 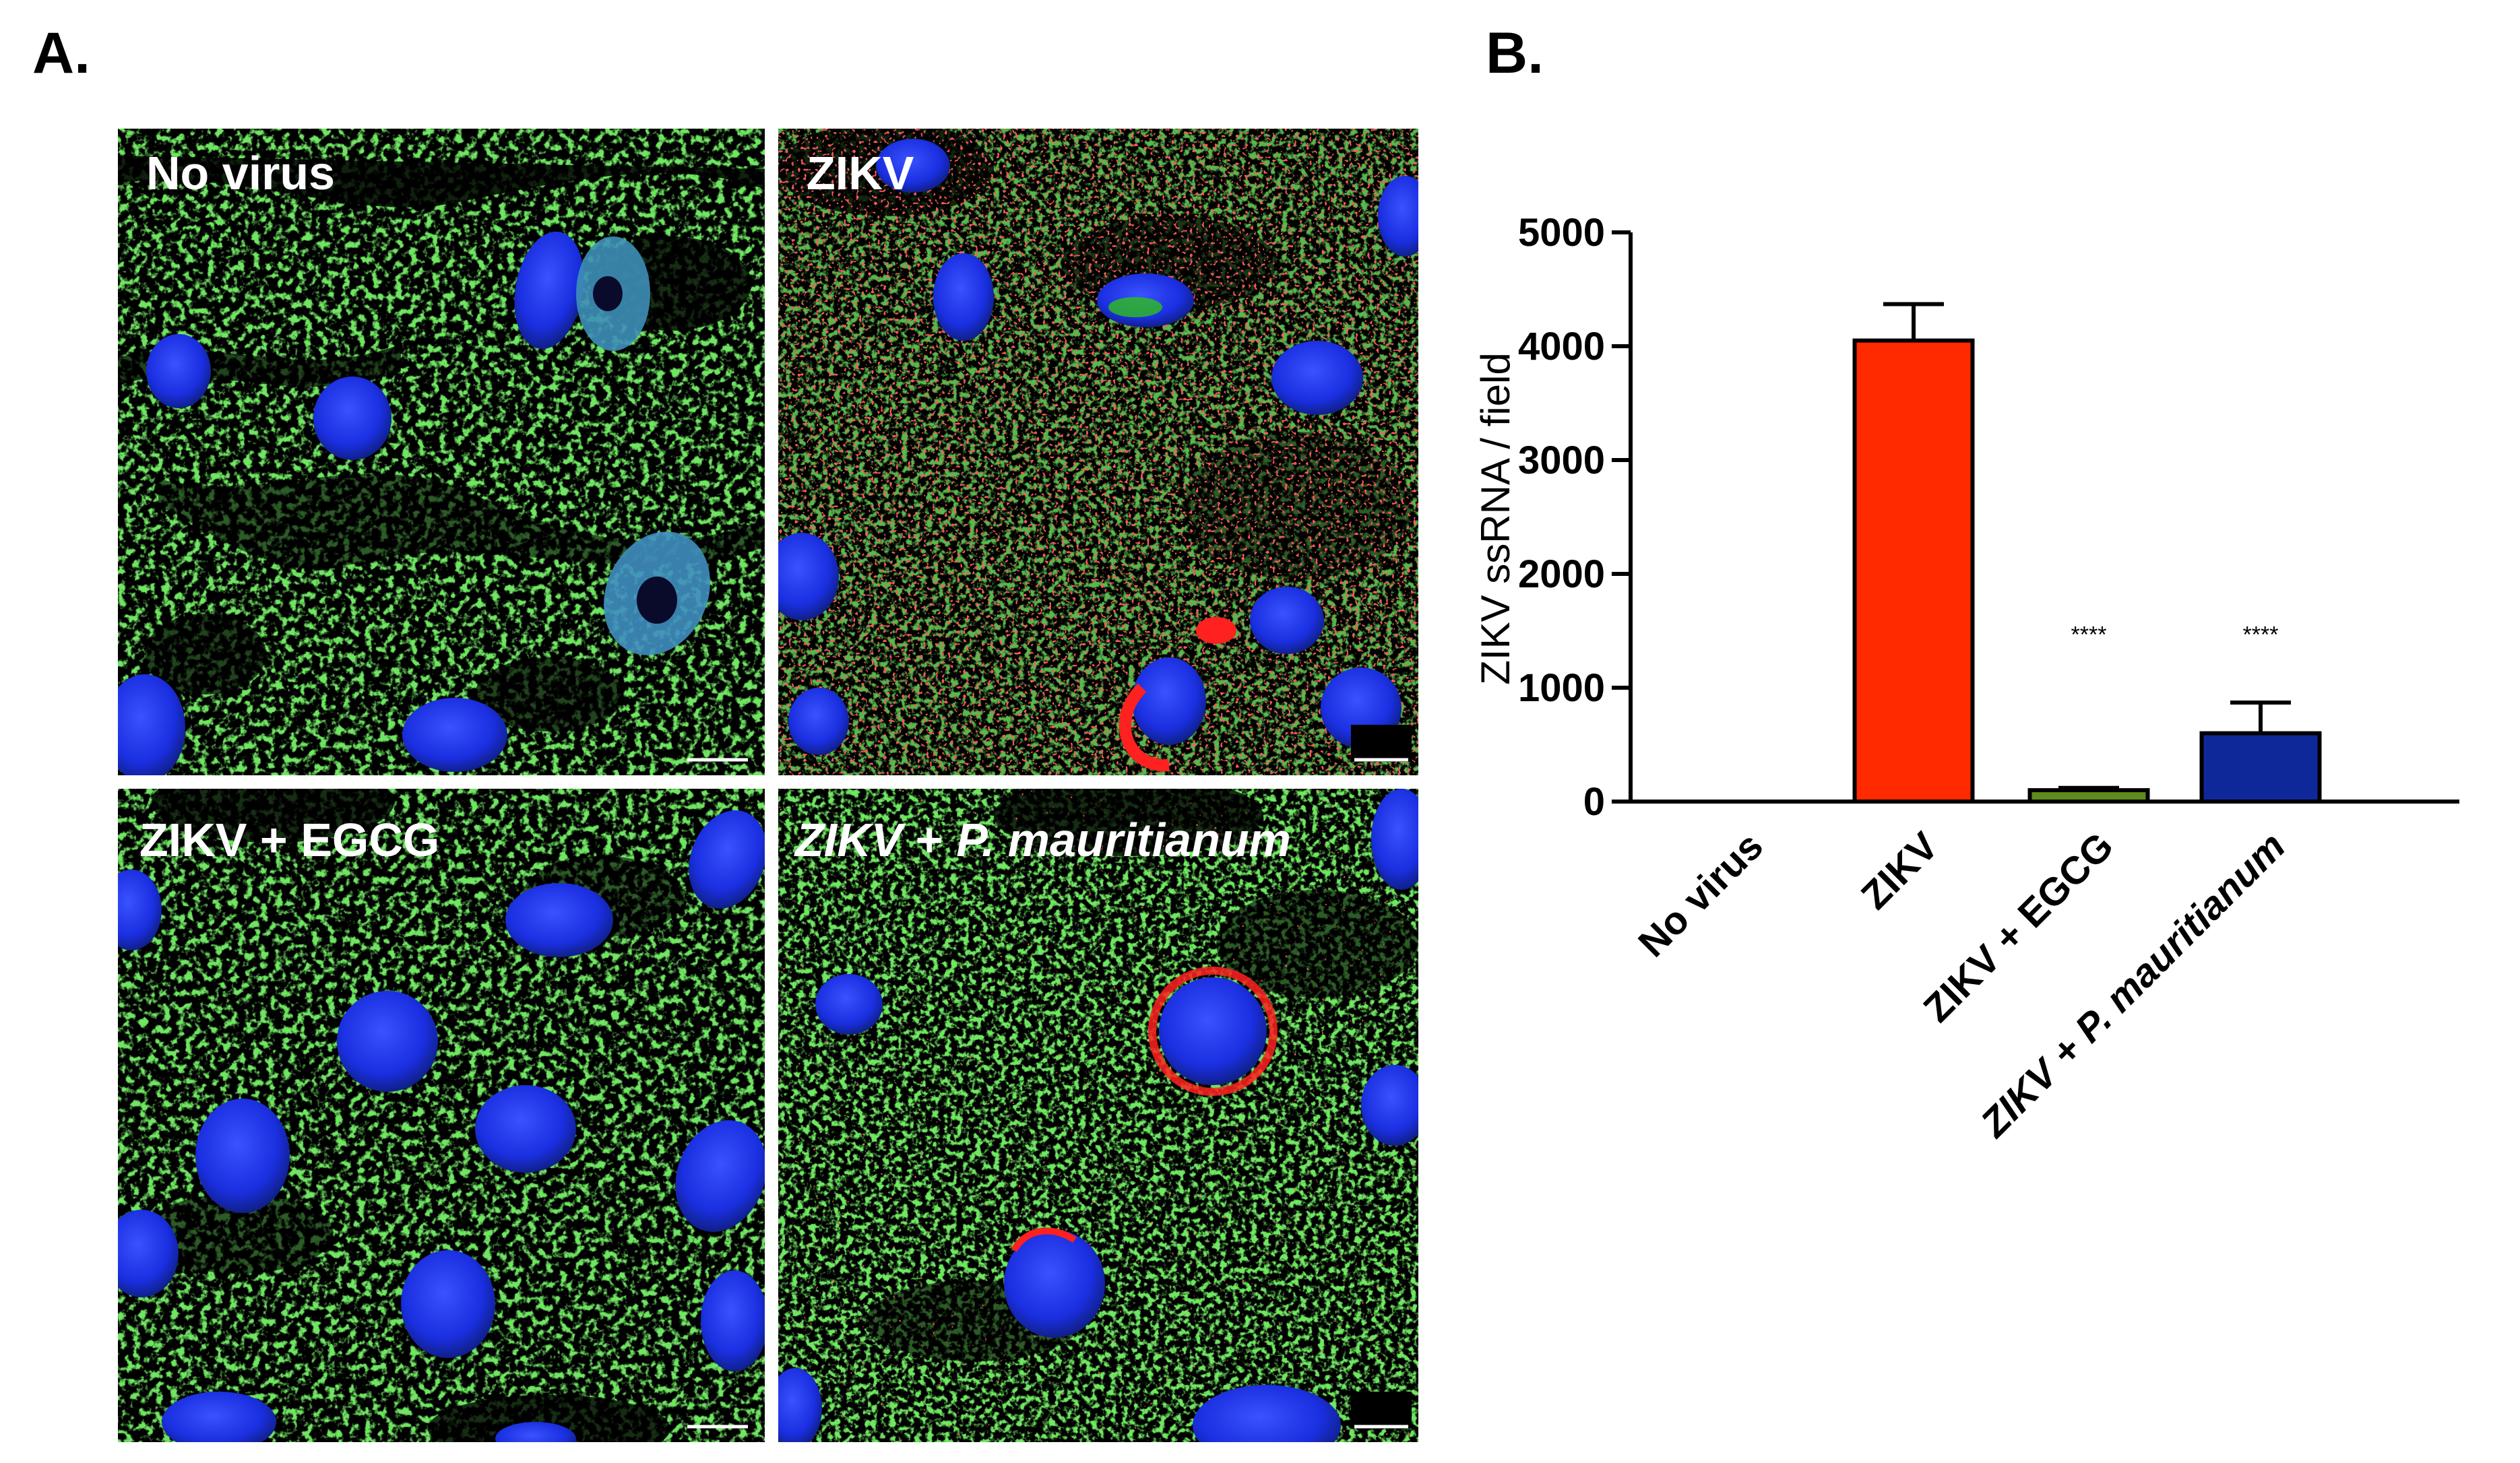 I want to click on micrograph-zikv, so click(x=1098, y=452).